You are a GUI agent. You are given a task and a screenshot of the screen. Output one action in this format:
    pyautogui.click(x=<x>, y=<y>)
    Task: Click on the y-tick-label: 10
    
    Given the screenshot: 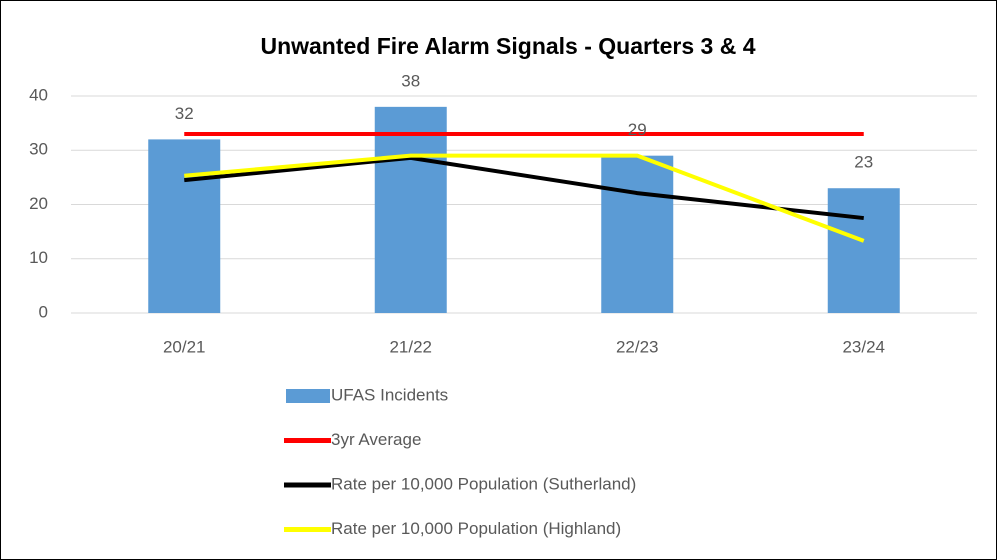 What is the action you would take?
    pyautogui.click(x=38, y=257)
    